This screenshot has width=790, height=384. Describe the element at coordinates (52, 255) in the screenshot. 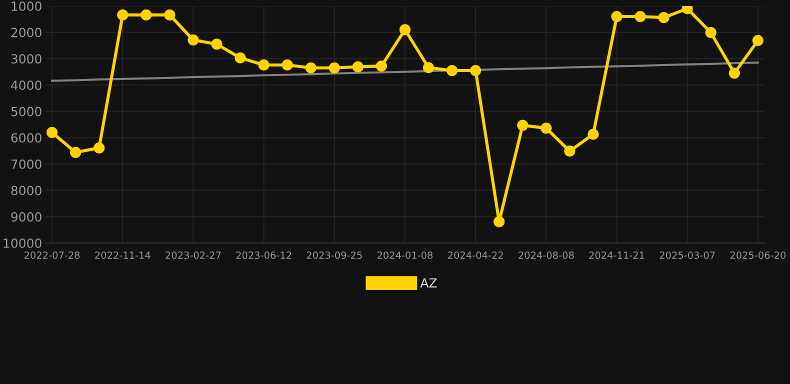

I see `x-tick-label: 2022-07-28` at that location.